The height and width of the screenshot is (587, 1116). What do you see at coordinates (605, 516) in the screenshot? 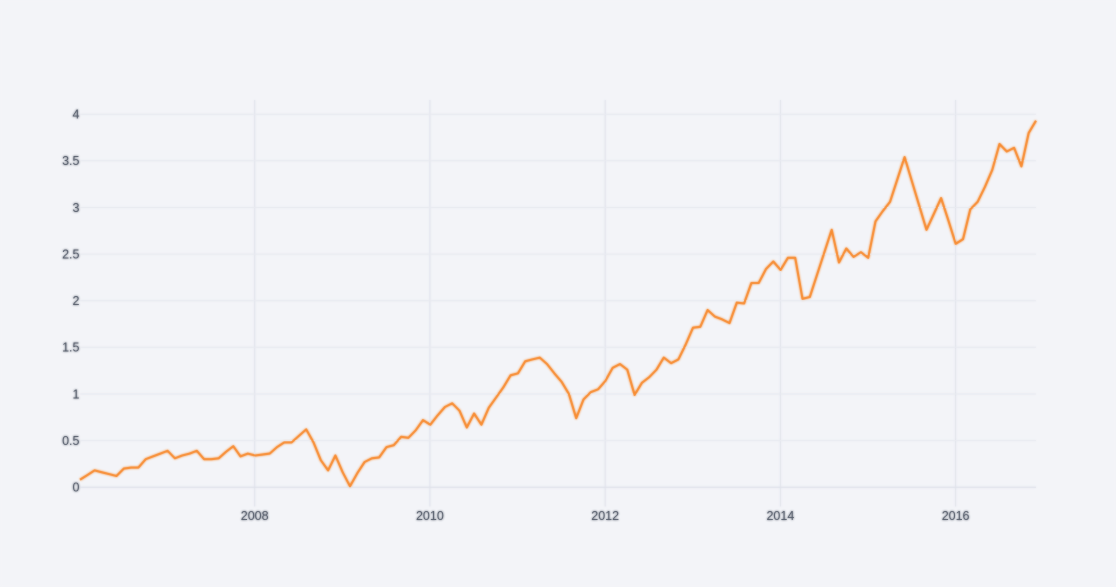
I see `svg-text: 2012` at bounding box center [605, 516].